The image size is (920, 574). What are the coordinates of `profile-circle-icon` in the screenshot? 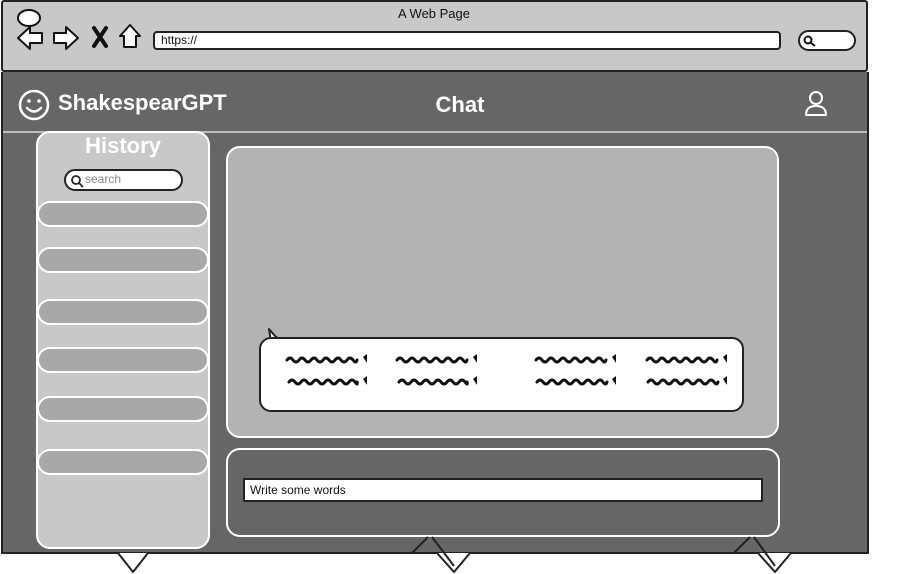 It's located at (29, 18).